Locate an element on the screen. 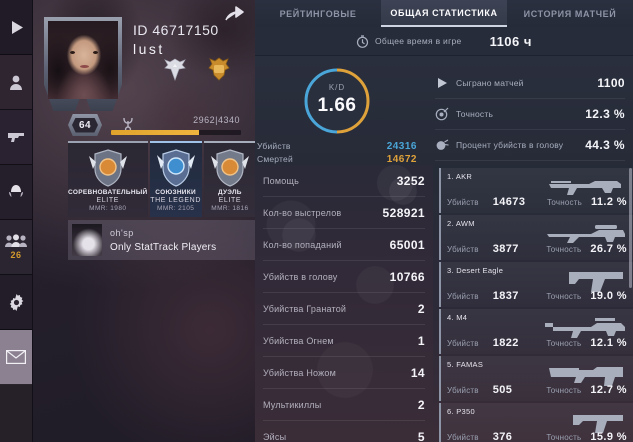 This screenshot has height=442, width=633. sidebar-item-friends: 26 is located at coordinates (16, 247).